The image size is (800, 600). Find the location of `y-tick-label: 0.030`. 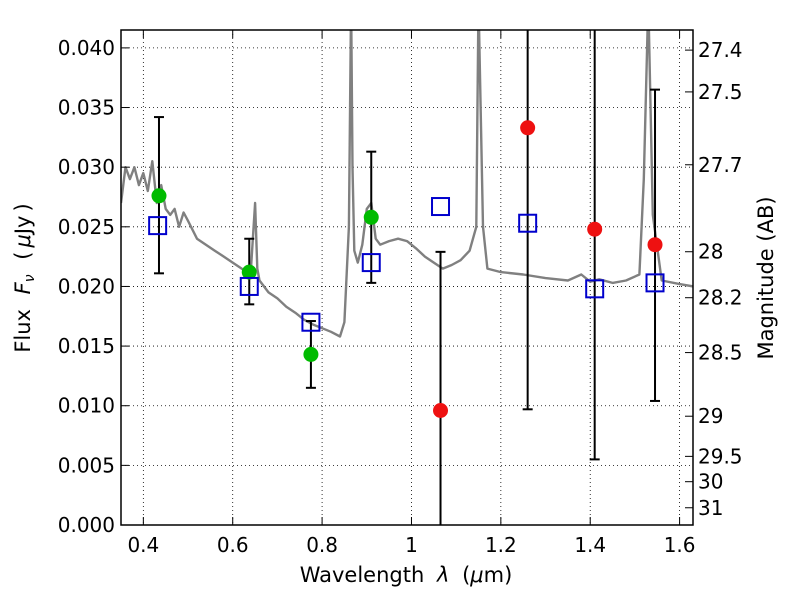

y-tick-label: 0.030 is located at coordinates (86, 167).